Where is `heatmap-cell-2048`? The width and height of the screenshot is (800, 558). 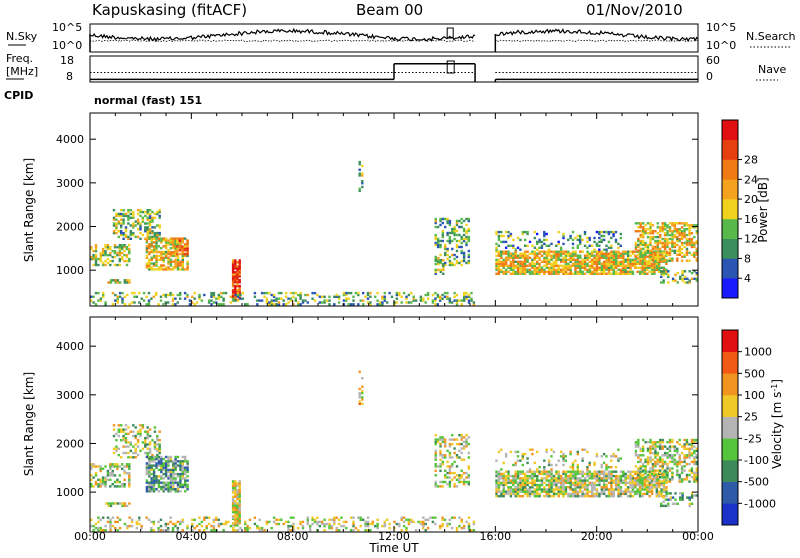
heatmap-cell-2048 is located at coordinates (684, 455).